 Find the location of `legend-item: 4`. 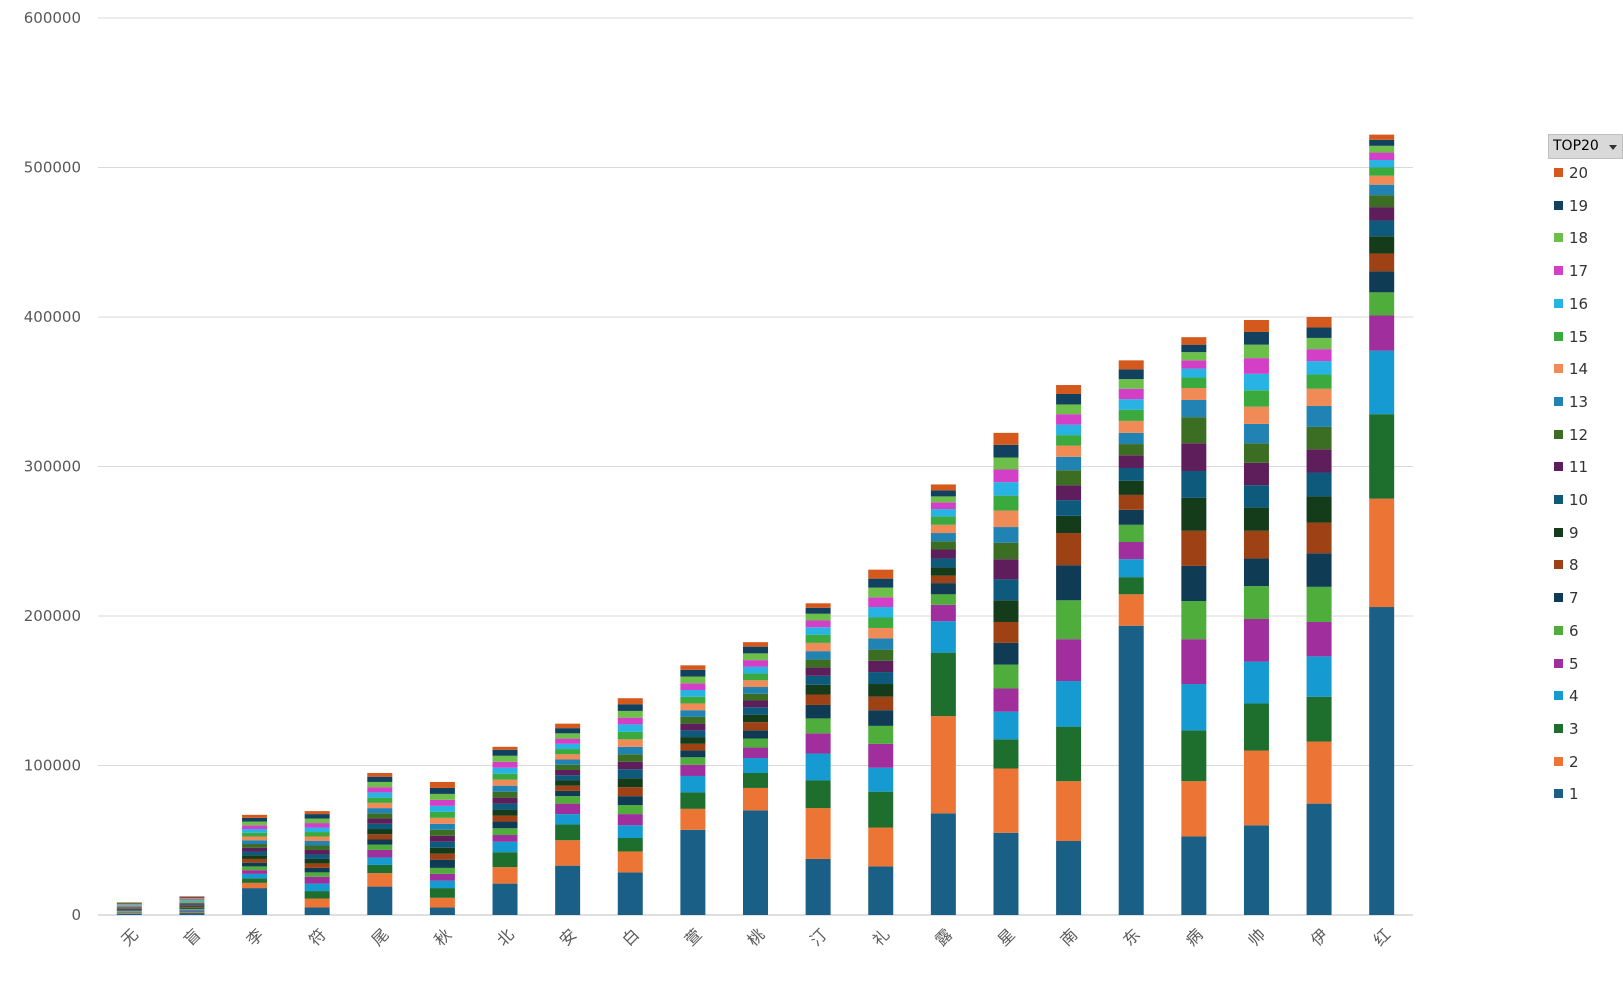

legend-item: 4 is located at coordinates (1566, 696).